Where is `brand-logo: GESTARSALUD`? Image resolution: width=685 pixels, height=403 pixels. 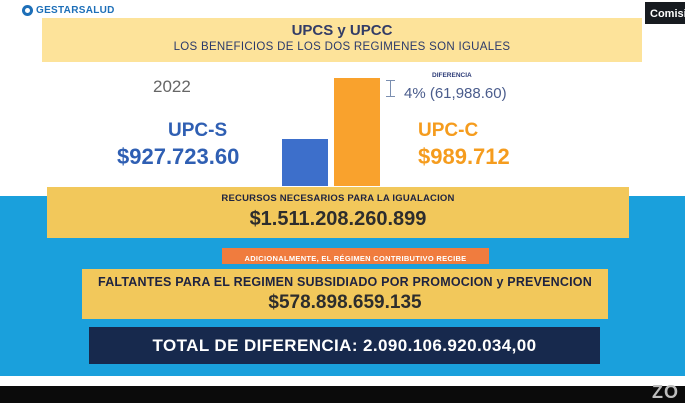
brand-logo: GESTARSALUD is located at coordinates (68, 10).